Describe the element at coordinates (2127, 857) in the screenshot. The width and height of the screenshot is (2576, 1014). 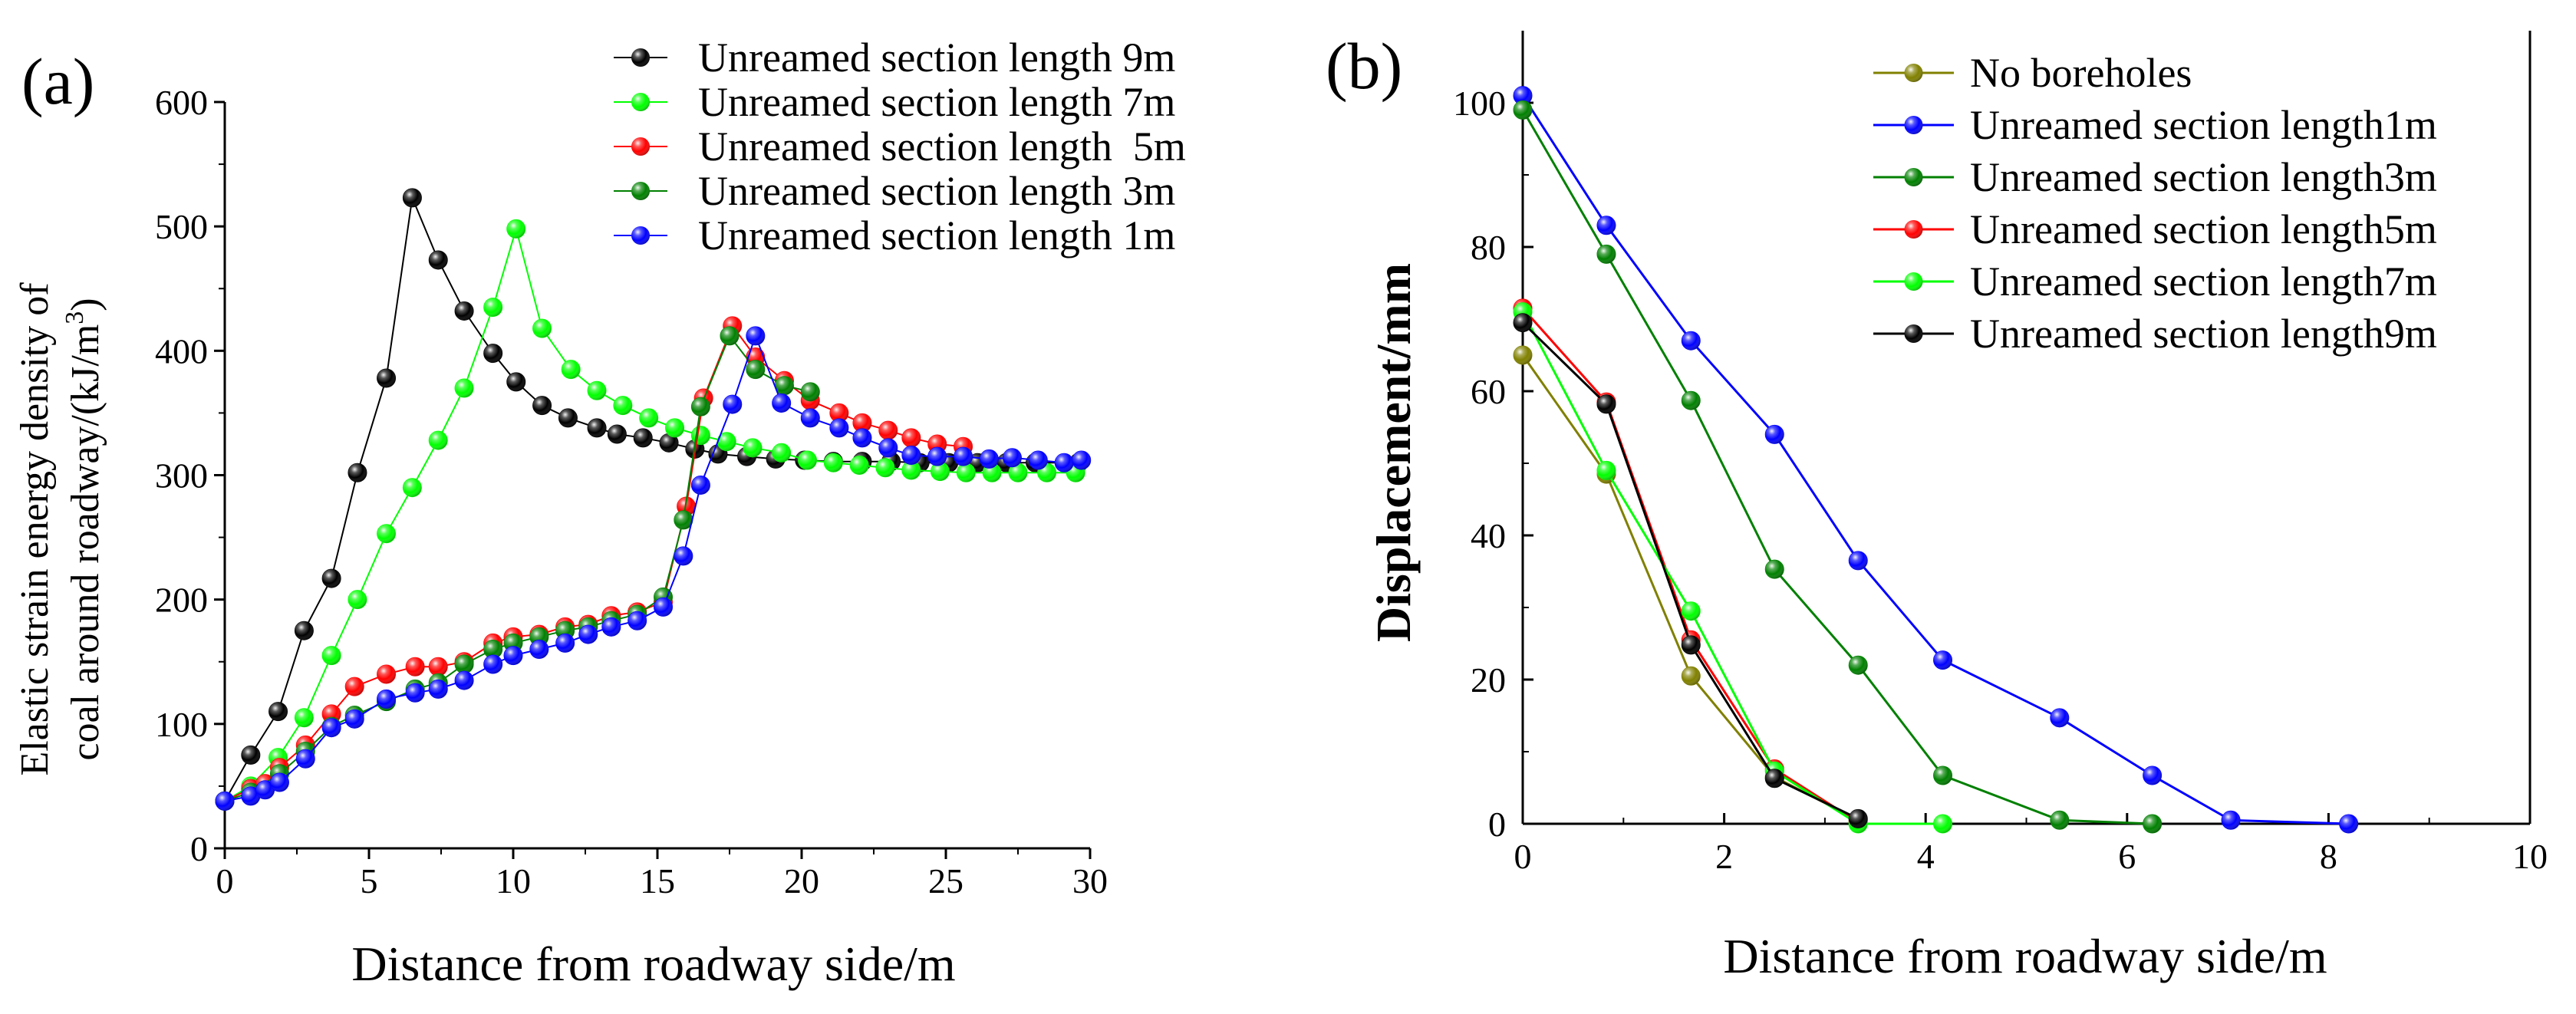
I see `x-tick-label-b: 6` at that location.